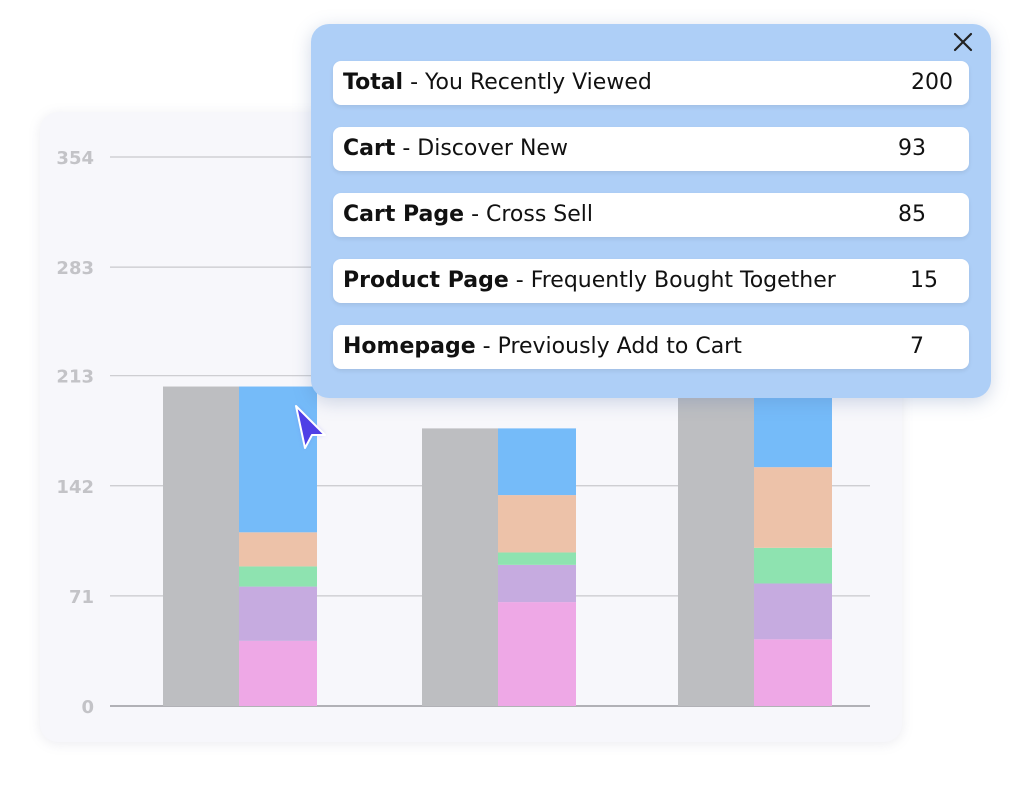  What do you see at coordinates (932, 82) in the screenshot?
I see `tooltip-row-value: 200` at bounding box center [932, 82].